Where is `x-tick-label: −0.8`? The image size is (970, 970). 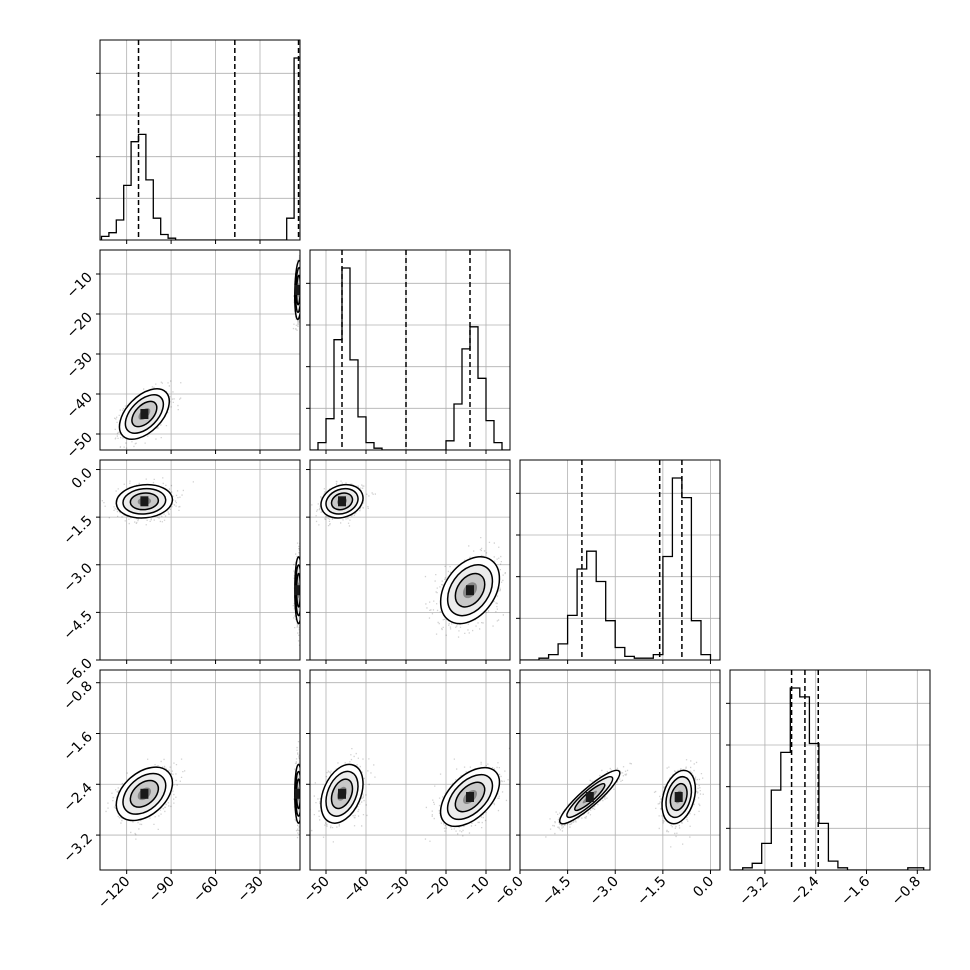
x-tick-label: −0.8 is located at coordinates (906, 891).